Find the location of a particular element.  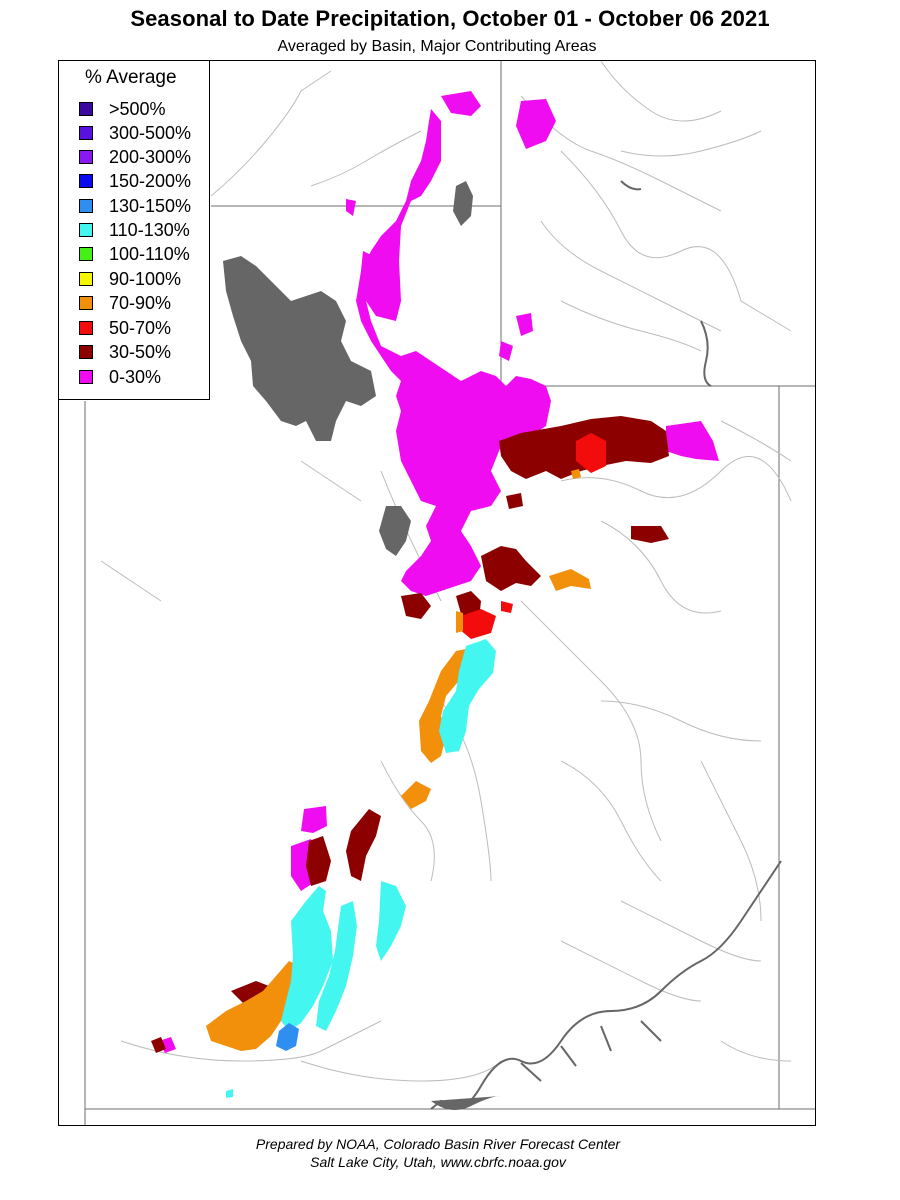

legend-item: 110-130% is located at coordinates (134, 230).